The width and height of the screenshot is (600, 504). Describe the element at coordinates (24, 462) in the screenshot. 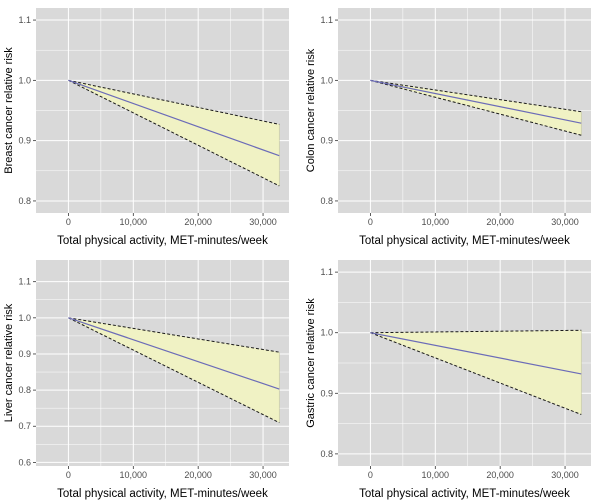

I see `y-tick-label: 0.6` at that location.